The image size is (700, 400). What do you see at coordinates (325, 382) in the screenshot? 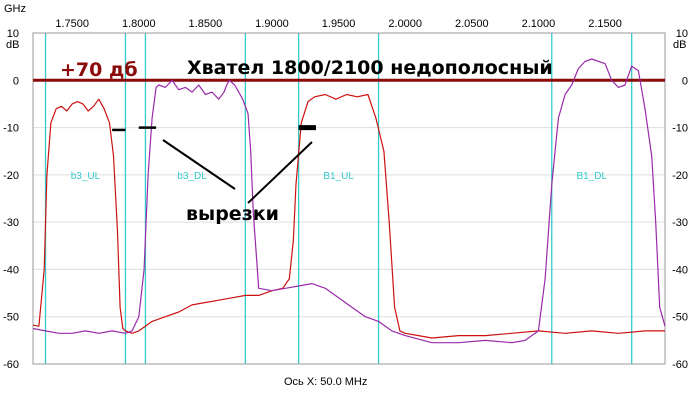
I see `x-axis-label: Ось X: 50.0 MHz` at bounding box center [325, 382].